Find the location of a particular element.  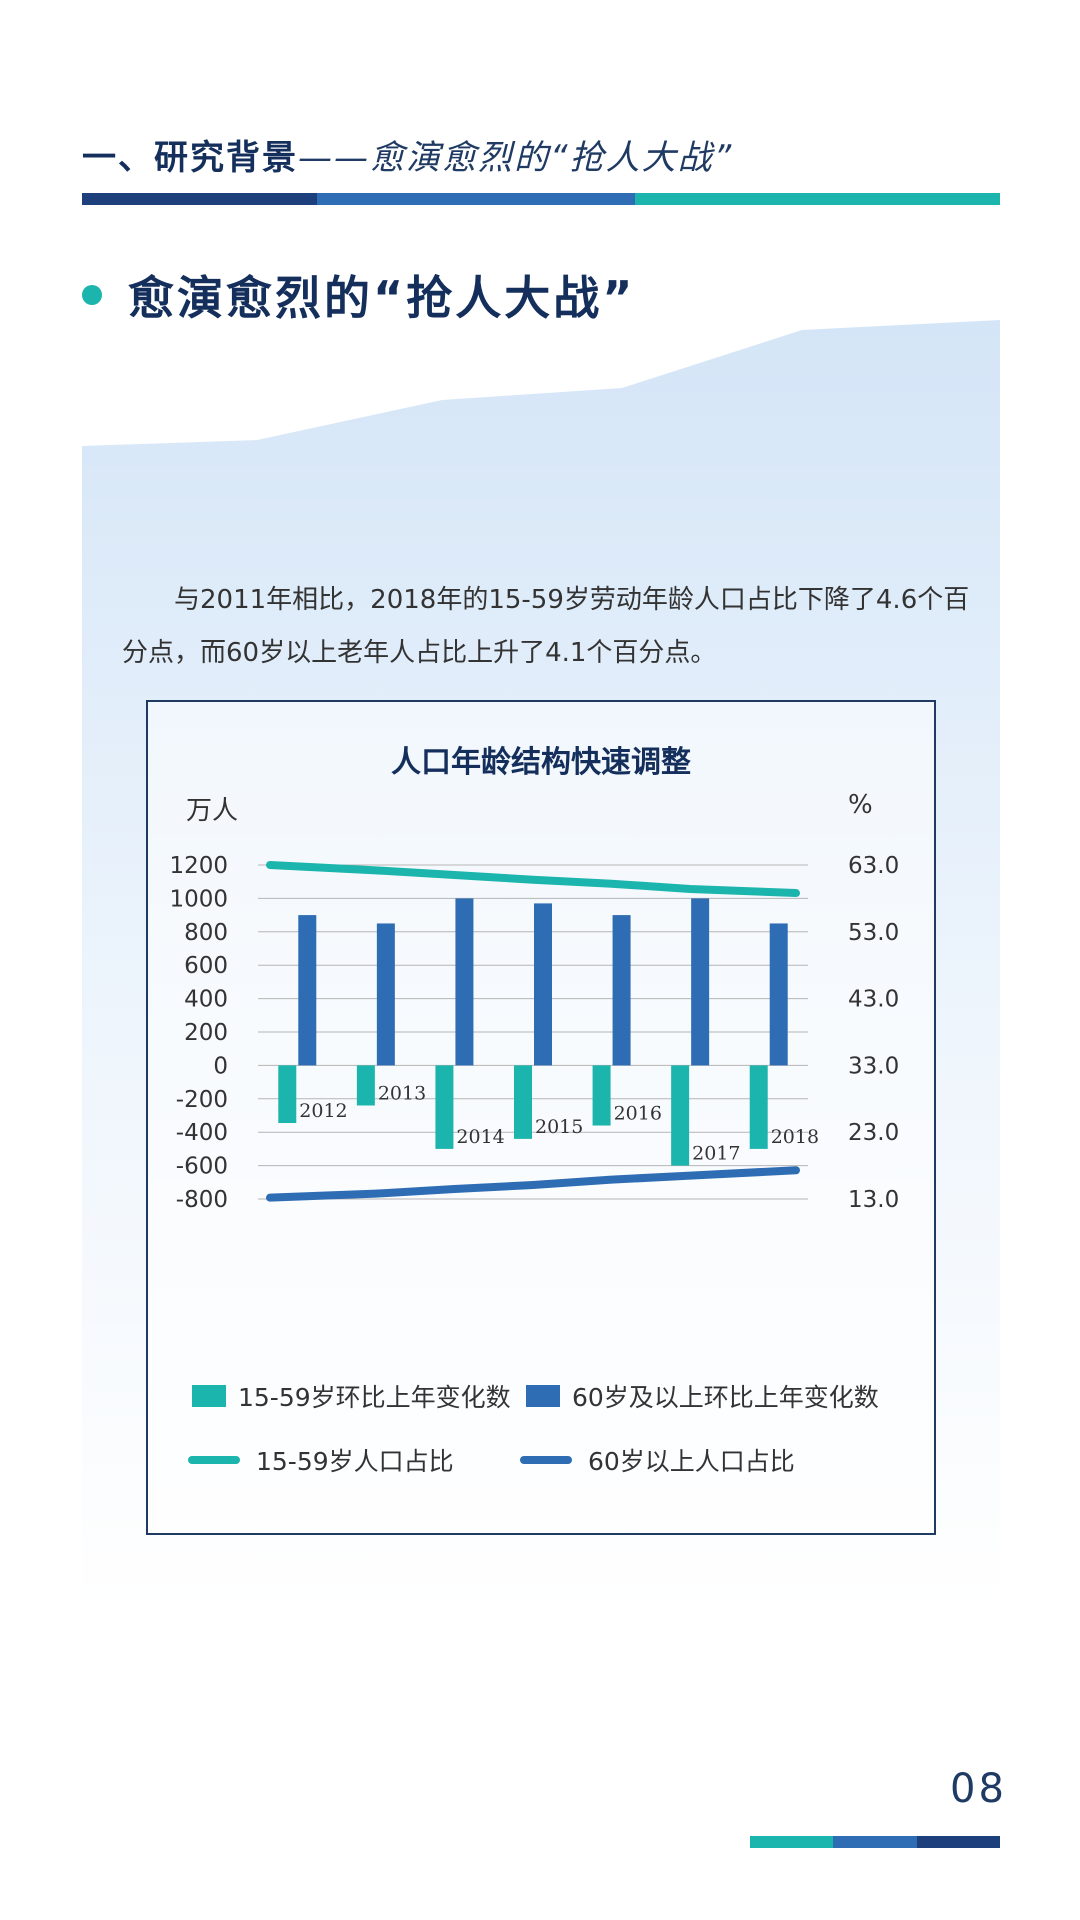

footer-strip-blue is located at coordinates (875, 1842).